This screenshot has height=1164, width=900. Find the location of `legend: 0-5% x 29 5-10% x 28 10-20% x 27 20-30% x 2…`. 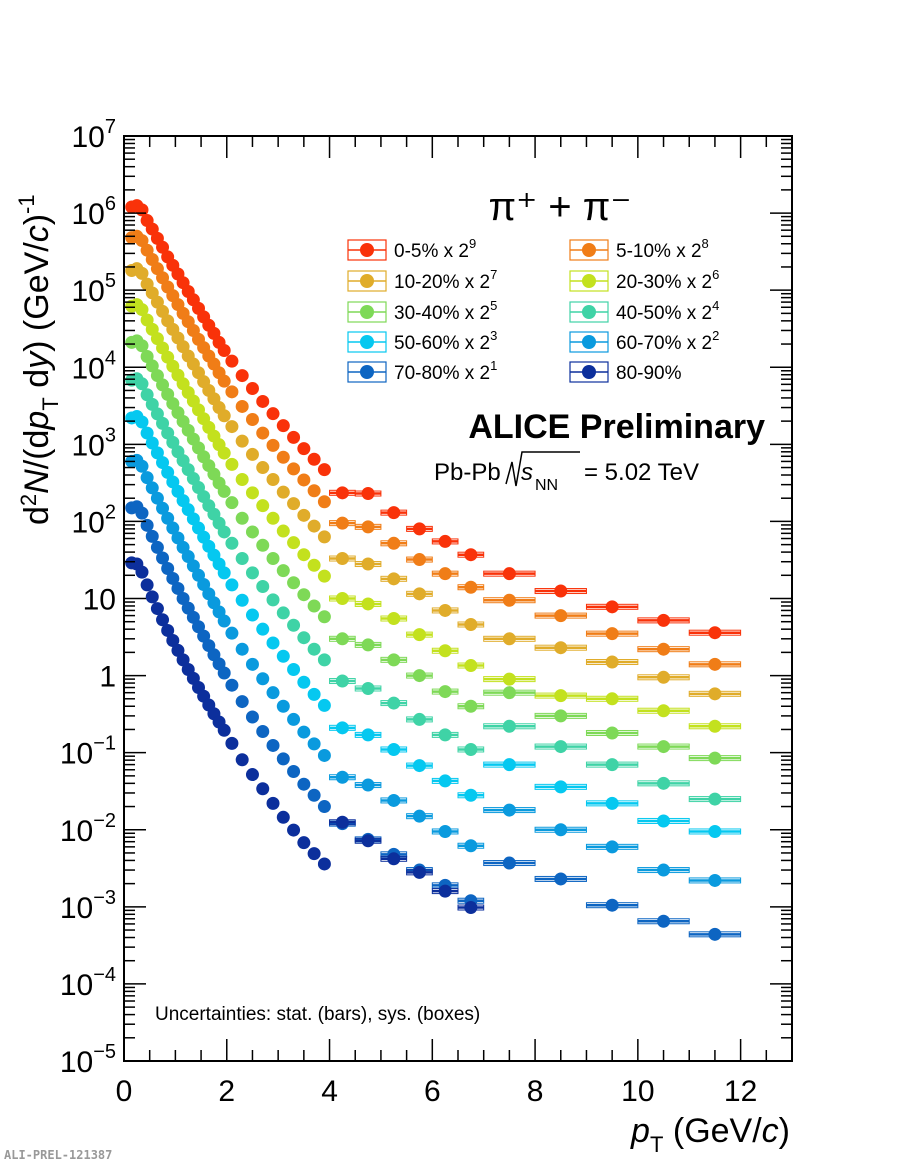

legend: 0-5% x 29 5-10% x 28 10-20% x 27 20-30% x 2… is located at coordinates (533, 310).